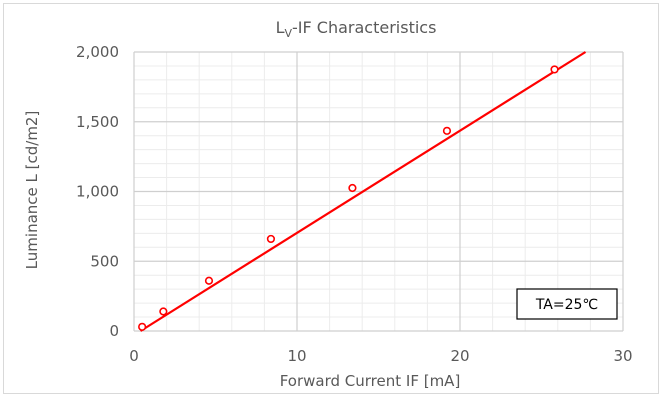  I want to click on x-tick-label: 10, so click(296, 356).